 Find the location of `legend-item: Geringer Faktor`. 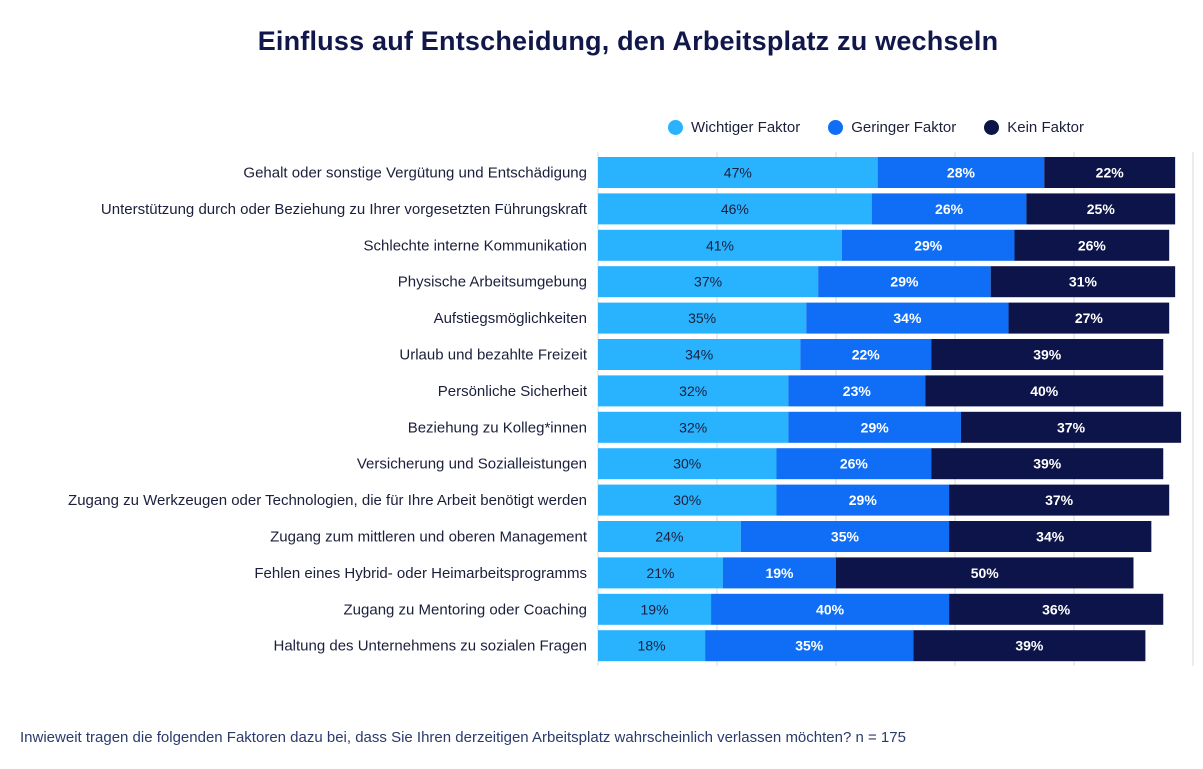

legend-item: Geringer Faktor is located at coordinates (892, 127).